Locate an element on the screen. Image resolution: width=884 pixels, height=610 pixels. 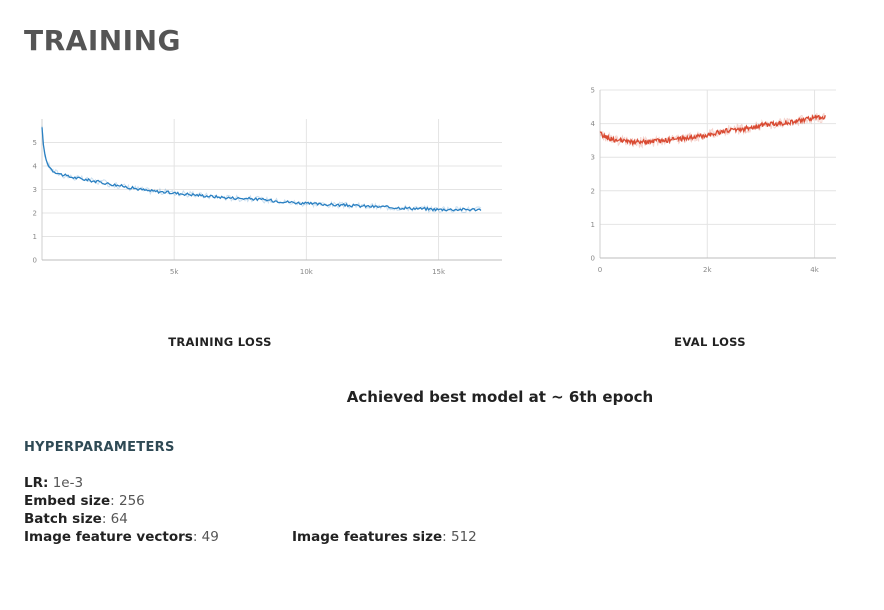
image-feature-vectors-label: Image feature vectors is located at coordinates (108, 537).